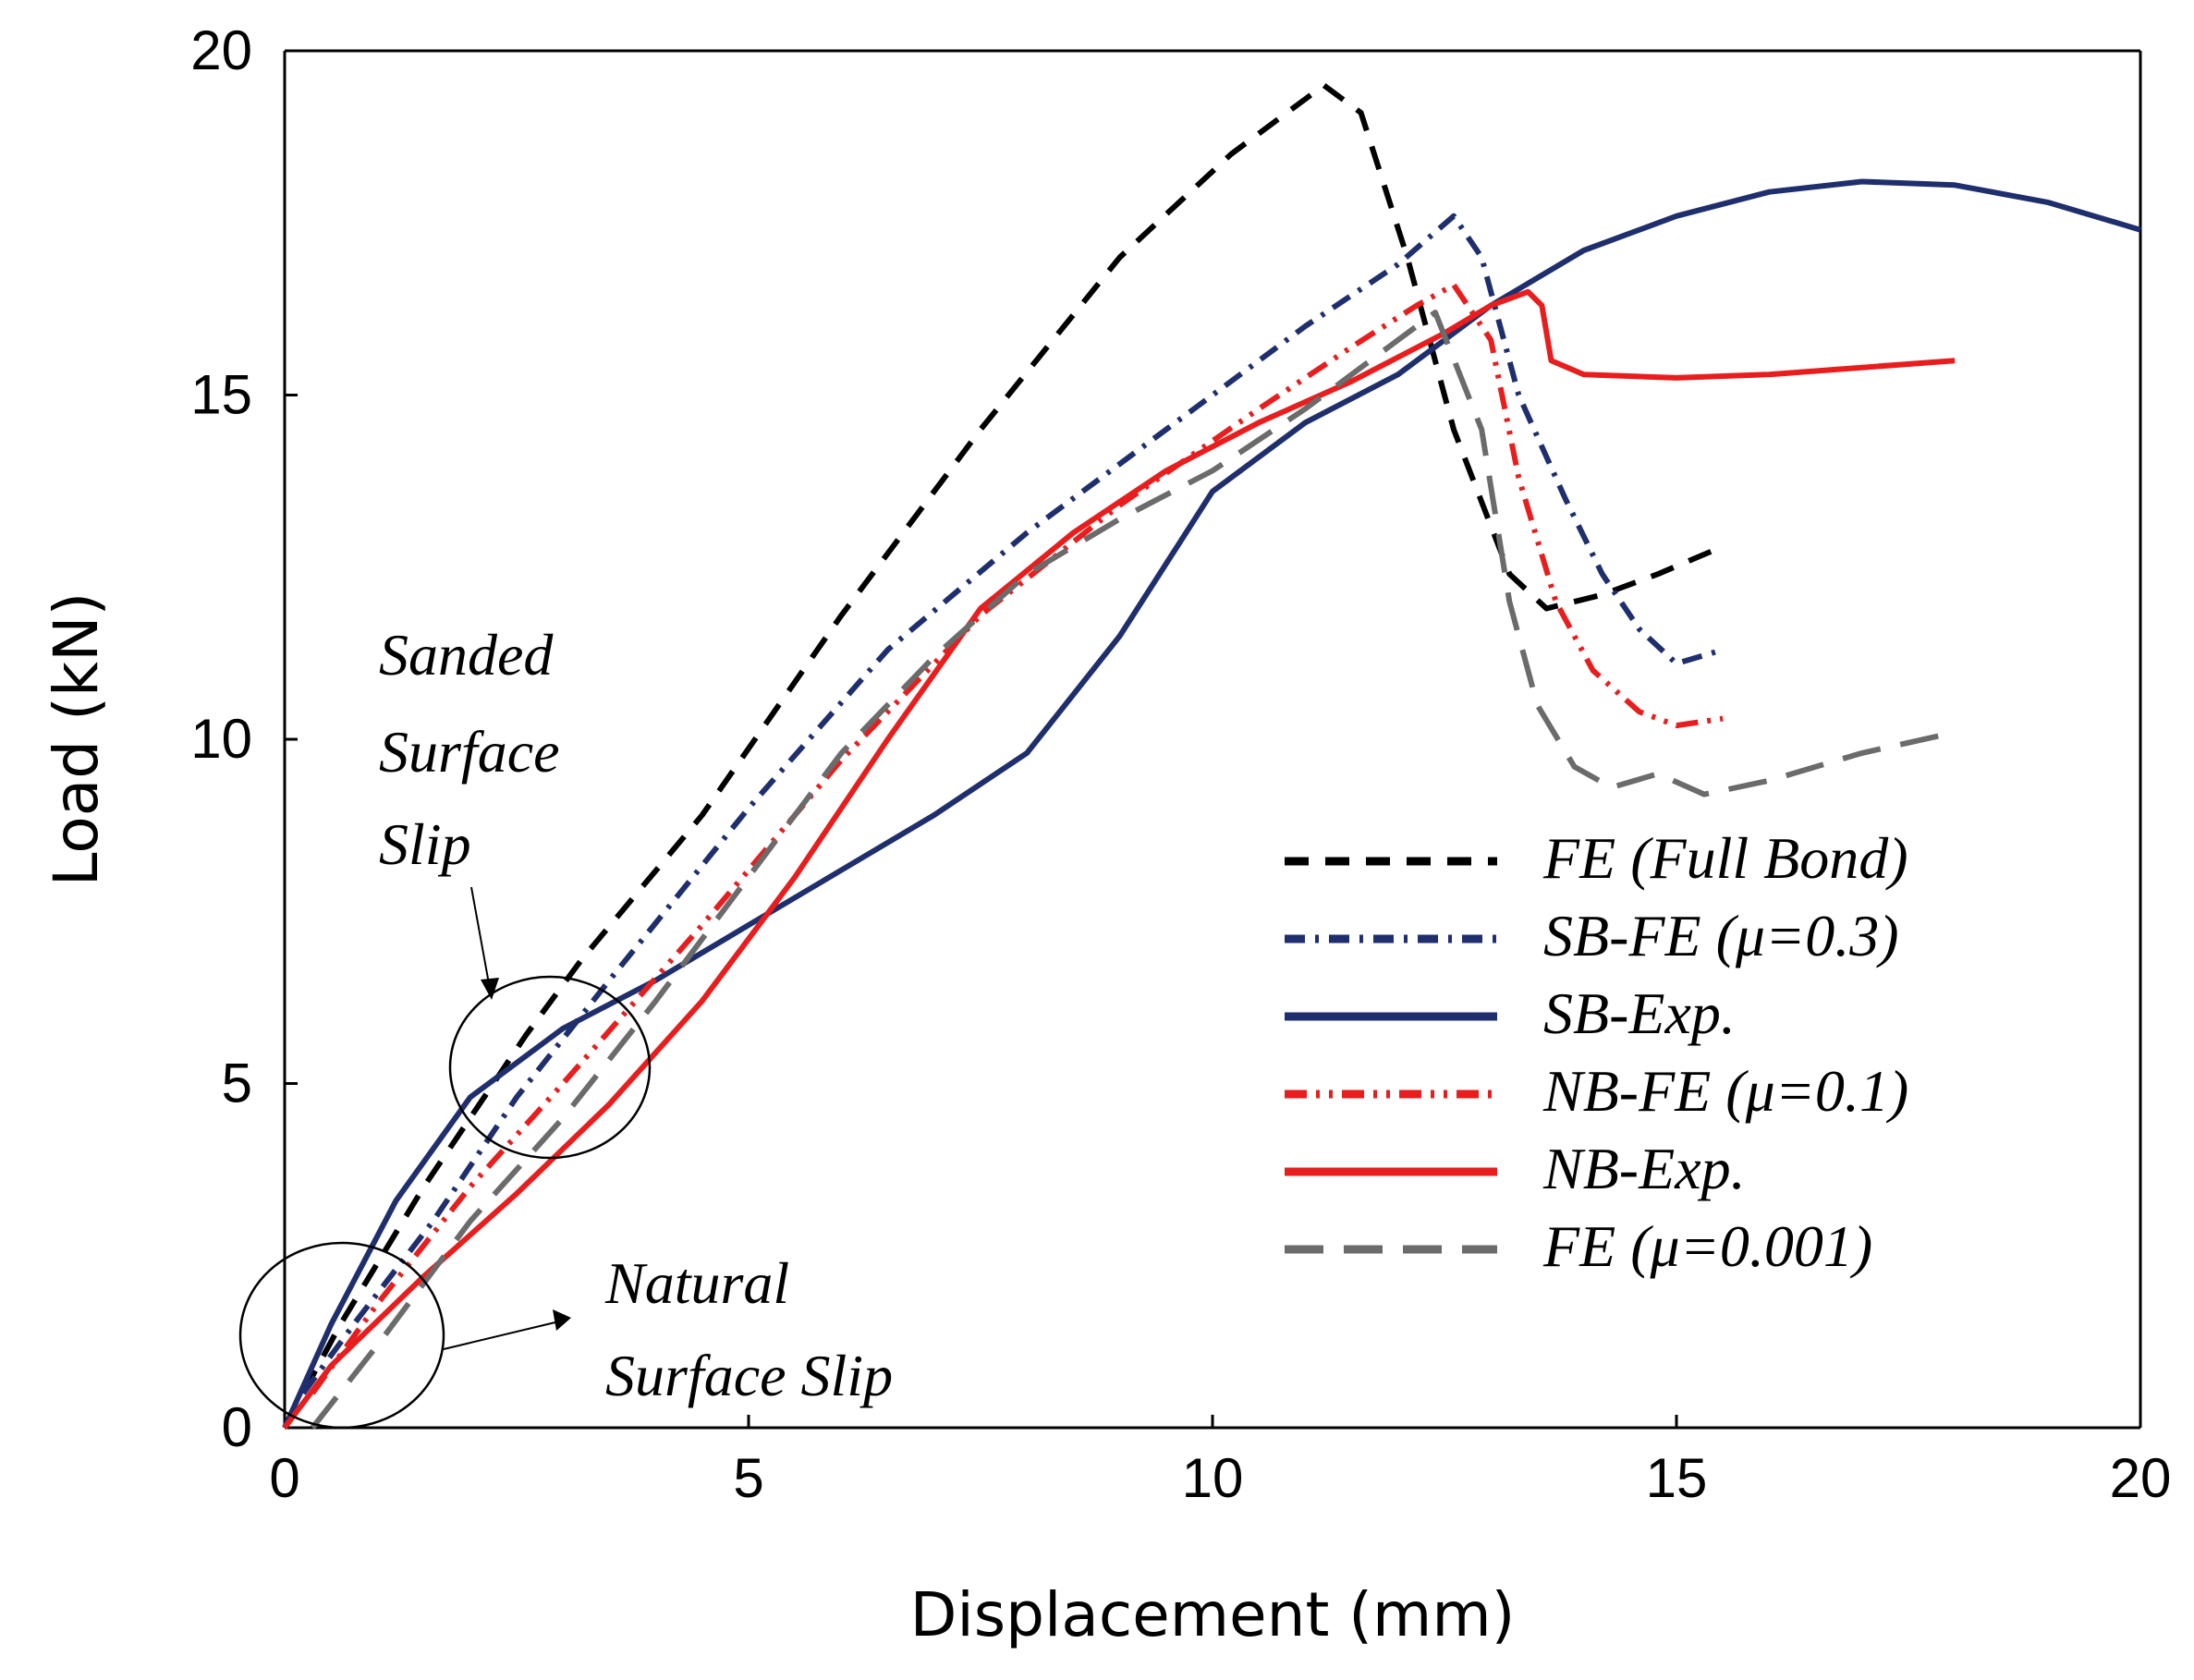 The width and height of the screenshot is (2194, 1680). I want to click on x-tick-label: 5, so click(748, 1478).